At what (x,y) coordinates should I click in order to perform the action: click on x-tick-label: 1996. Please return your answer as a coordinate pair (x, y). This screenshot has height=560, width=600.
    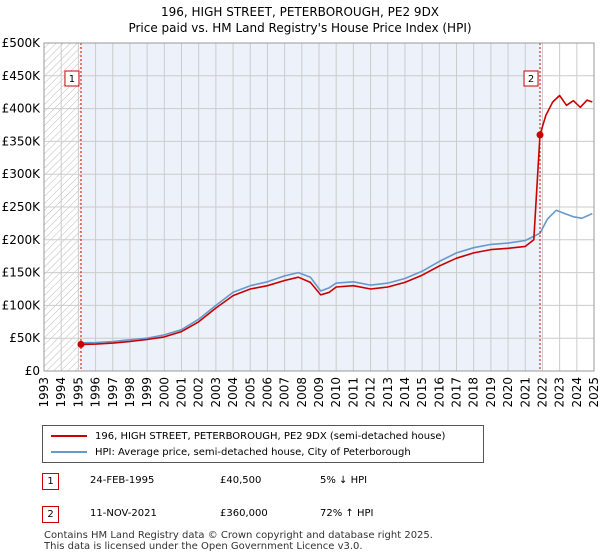
    Looking at the image, I should click on (96, 392).